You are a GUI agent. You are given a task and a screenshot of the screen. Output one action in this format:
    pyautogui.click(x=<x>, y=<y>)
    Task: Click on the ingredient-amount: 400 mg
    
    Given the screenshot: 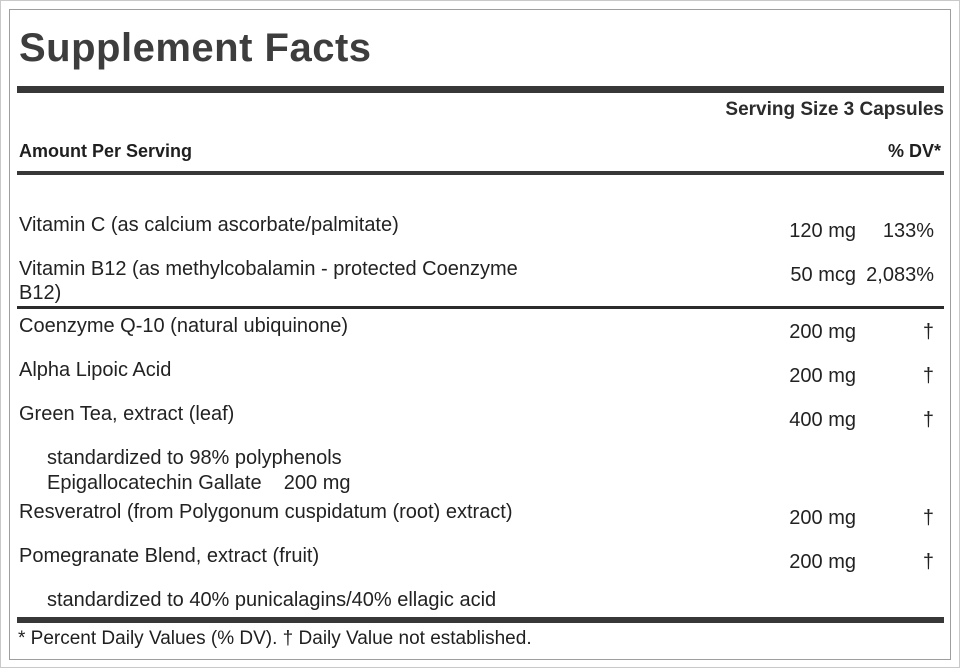 What is the action you would take?
    pyautogui.click(x=822, y=420)
    